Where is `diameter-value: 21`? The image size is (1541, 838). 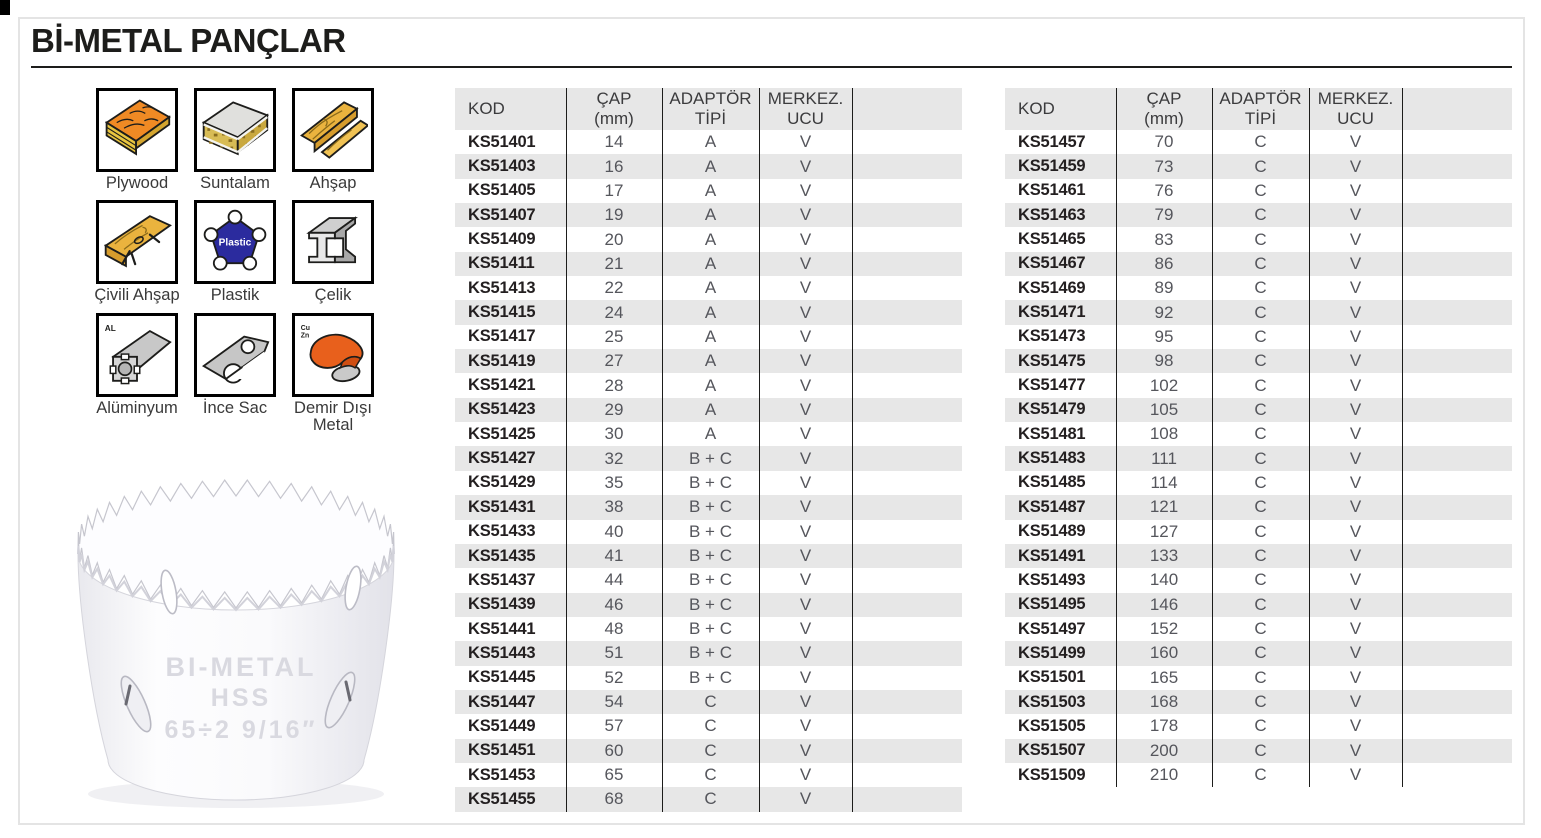
diameter-value: 21 is located at coordinates (613, 264).